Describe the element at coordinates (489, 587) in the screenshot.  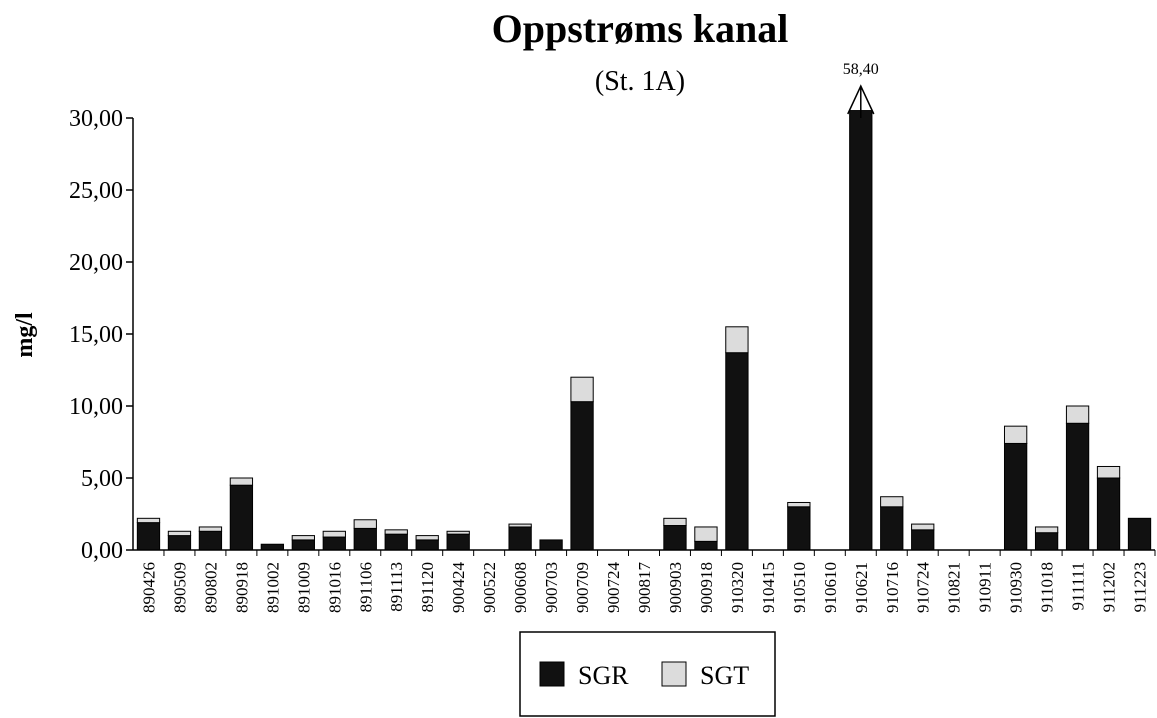
I see `x-tick-label: 900522` at that location.